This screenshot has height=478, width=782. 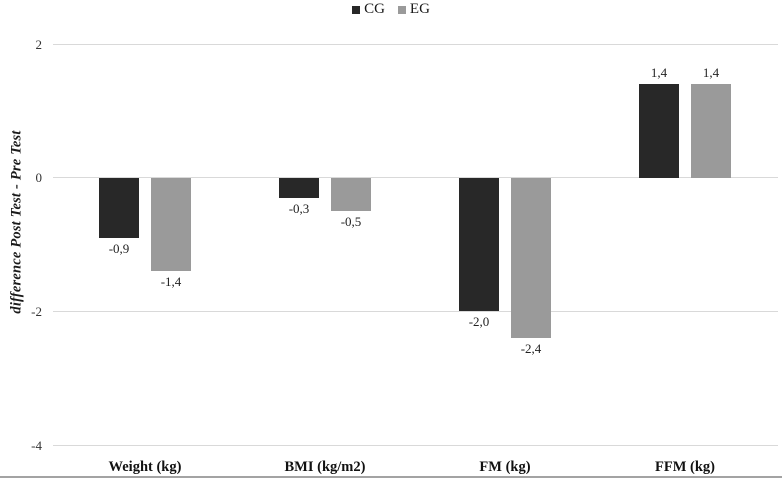 What do you see at coordinates (531, 349) in the screenshot?
I see `bar-value-label: -2,4` at bounding box center [531, 349].